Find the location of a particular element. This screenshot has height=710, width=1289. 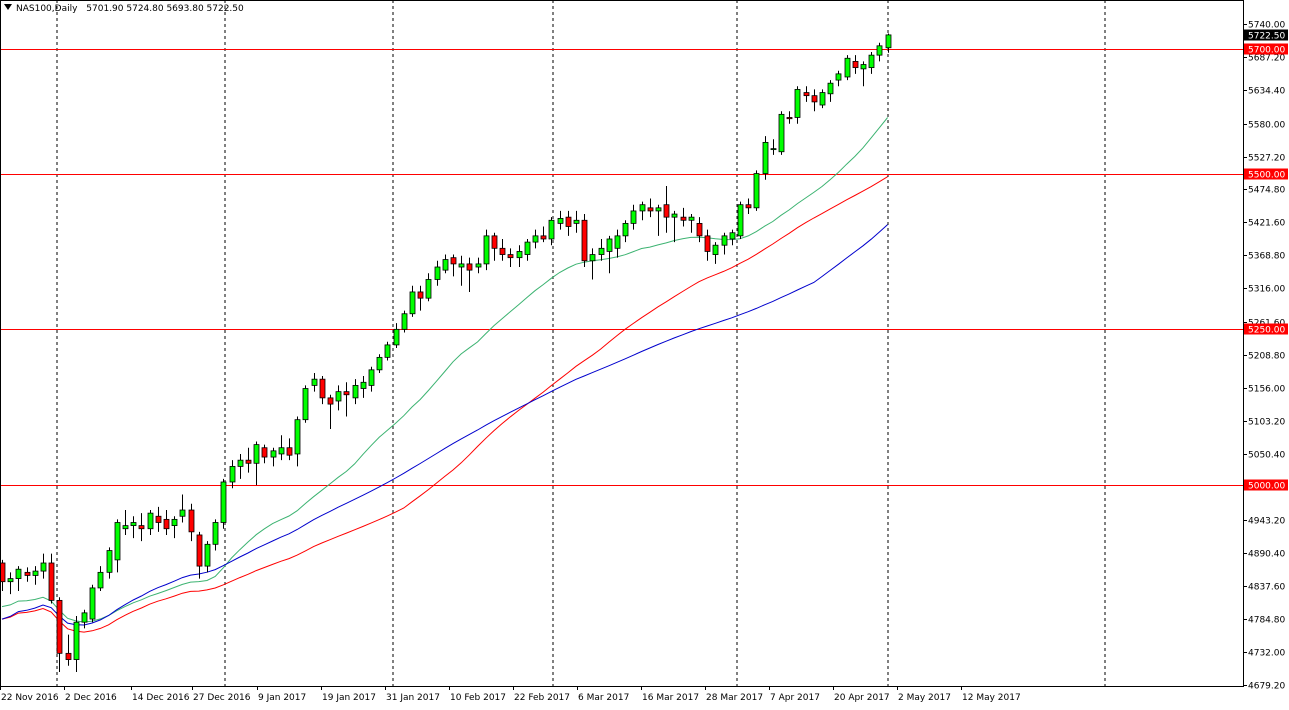

y-tick-label-0: 5740.00 is located at coordinates (1266, 26).